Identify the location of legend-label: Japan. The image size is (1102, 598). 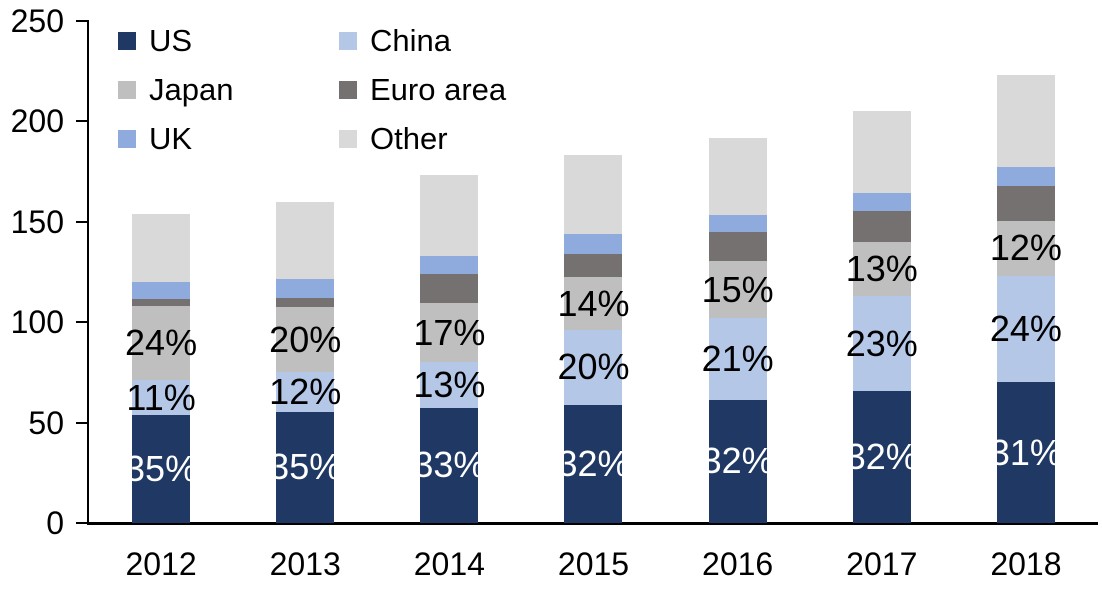
(191, 89).